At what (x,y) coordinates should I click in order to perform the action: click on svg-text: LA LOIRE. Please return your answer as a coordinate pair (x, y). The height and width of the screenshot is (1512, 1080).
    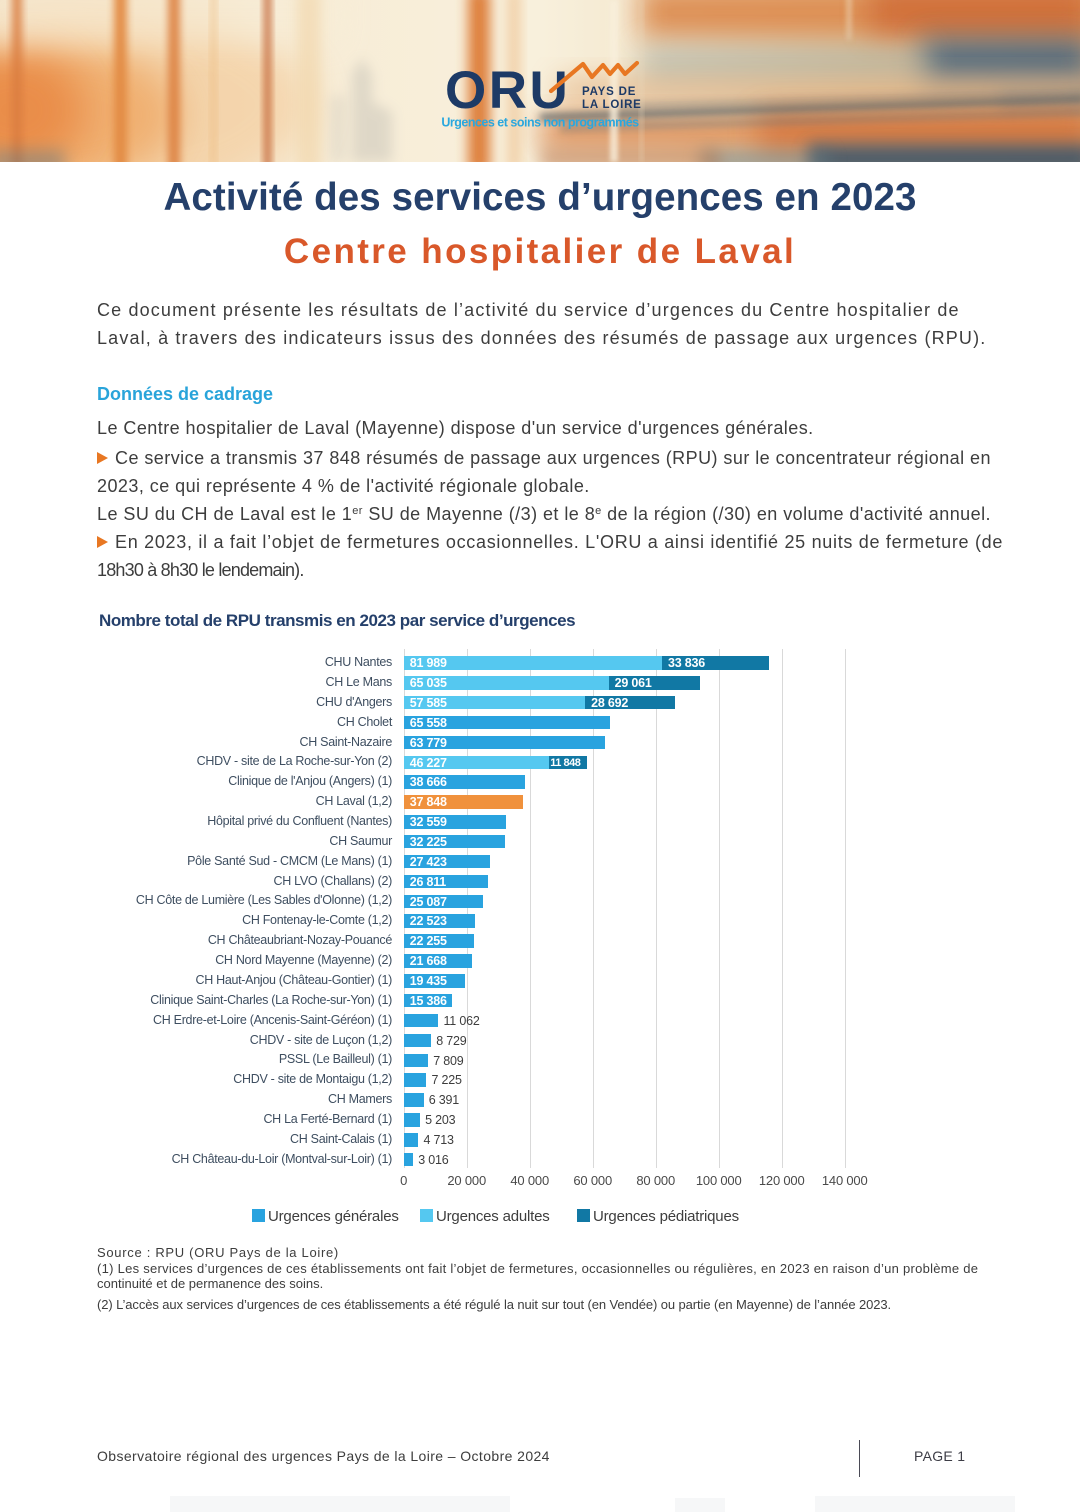
    Looking at the image, I should click on (612, 105).